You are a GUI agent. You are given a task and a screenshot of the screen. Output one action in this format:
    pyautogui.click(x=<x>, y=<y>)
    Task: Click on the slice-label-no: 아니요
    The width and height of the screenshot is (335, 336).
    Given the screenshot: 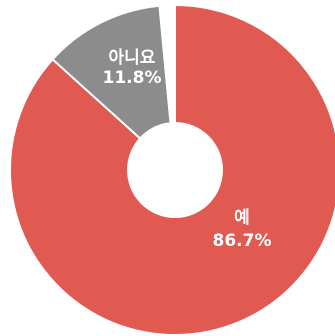 What is the action you would take?
    pyautogui.click(x=132, y=58)
    